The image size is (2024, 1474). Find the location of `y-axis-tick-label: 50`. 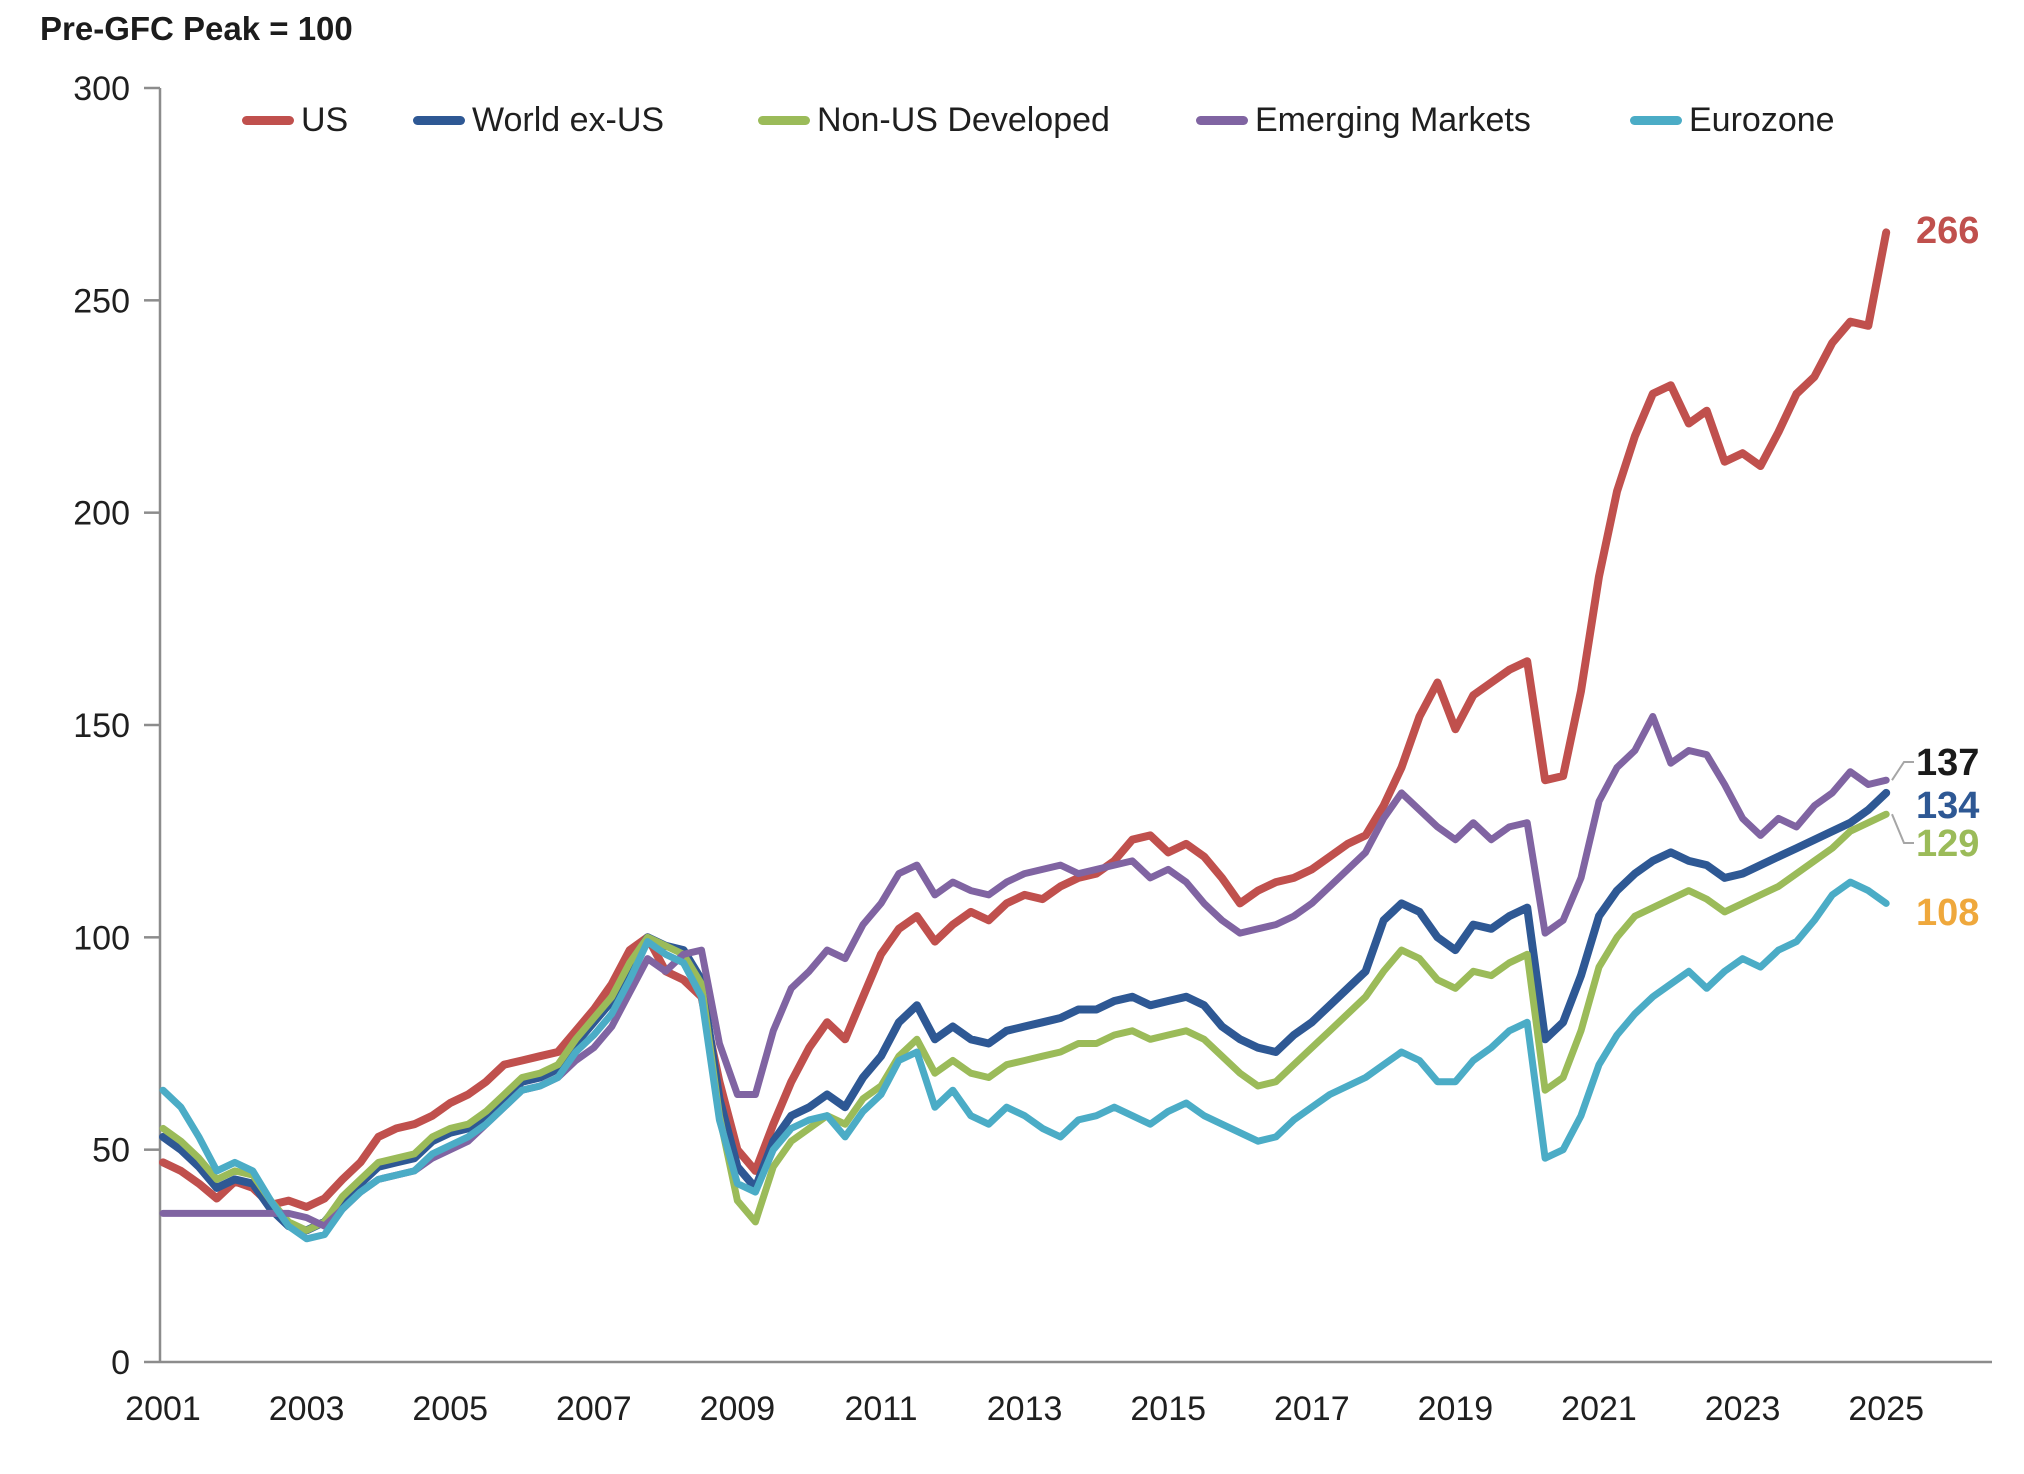

y-axis-tick-label: 50 is located at coordinates (111, 1151).